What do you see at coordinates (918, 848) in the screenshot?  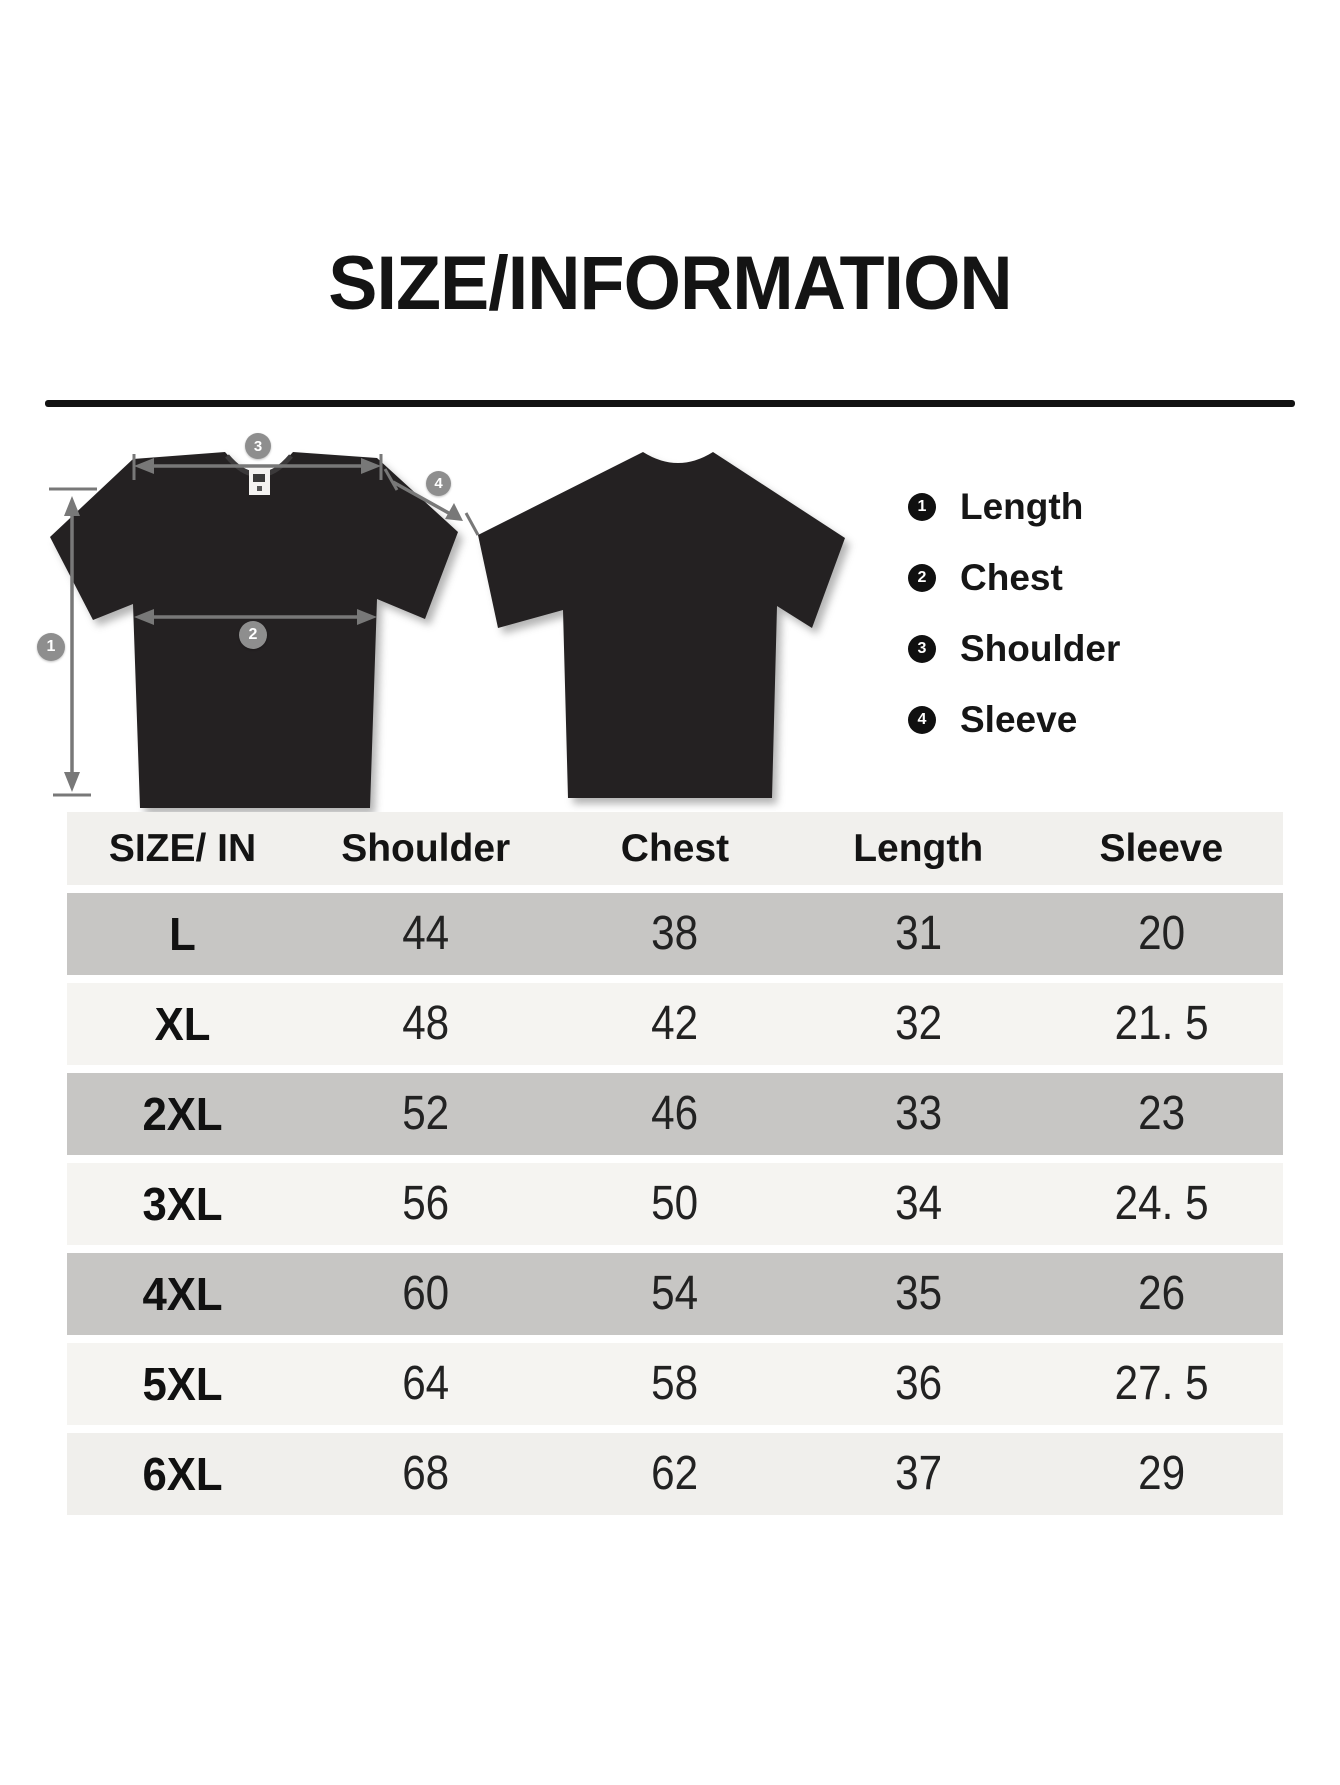 I see `header-length: Length` at bounding box center [918, 848].